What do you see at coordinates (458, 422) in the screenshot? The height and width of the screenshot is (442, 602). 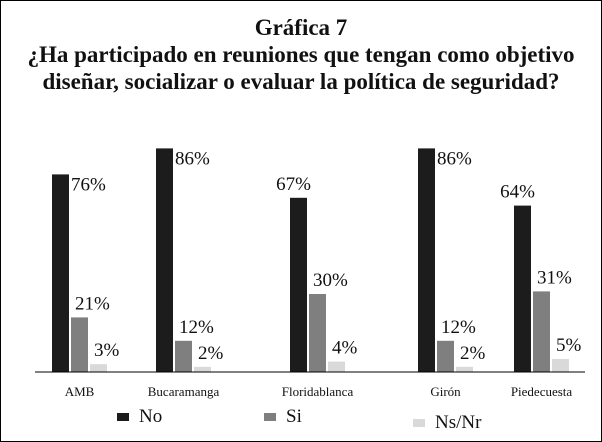 I see `legend-label: Ns/Nr` at bounding box center [458, 422].